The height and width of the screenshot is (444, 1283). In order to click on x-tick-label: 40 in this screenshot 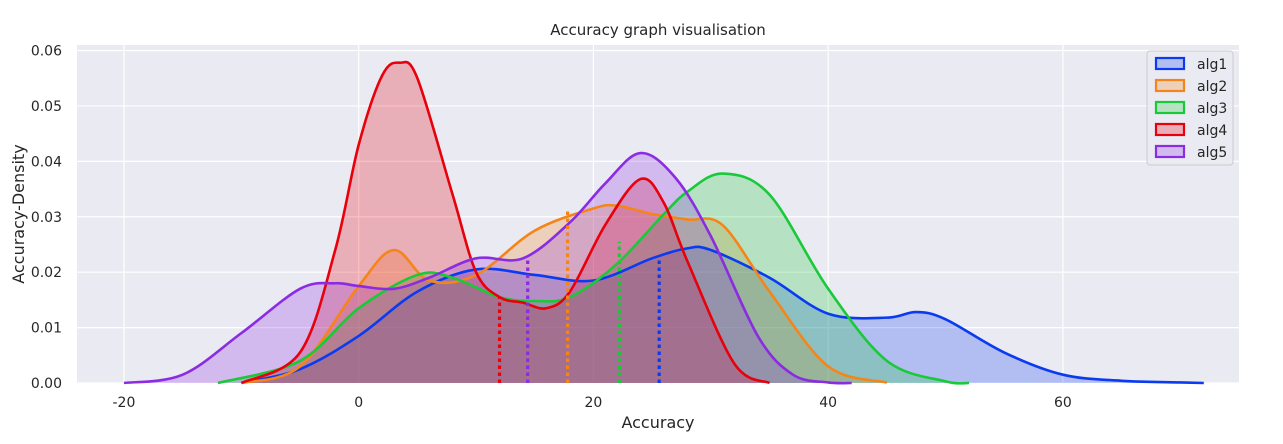, I will do `click(828, 403)`.